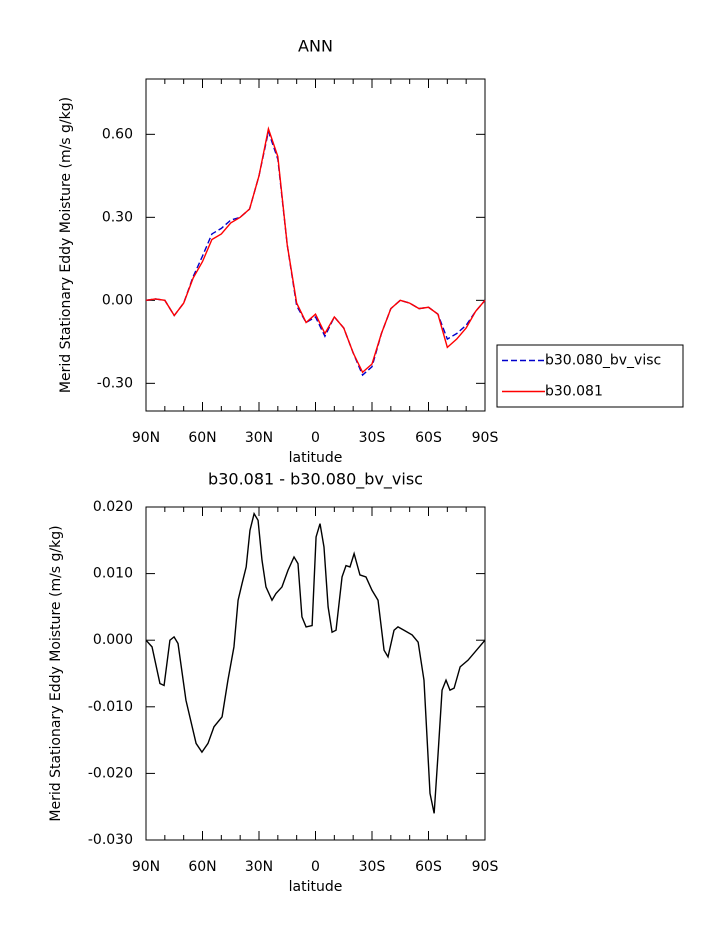 Image resolution: width=723 pixels, height=935 pixels. I want to click on y-tick-label: -0.30, so click(115, 383).